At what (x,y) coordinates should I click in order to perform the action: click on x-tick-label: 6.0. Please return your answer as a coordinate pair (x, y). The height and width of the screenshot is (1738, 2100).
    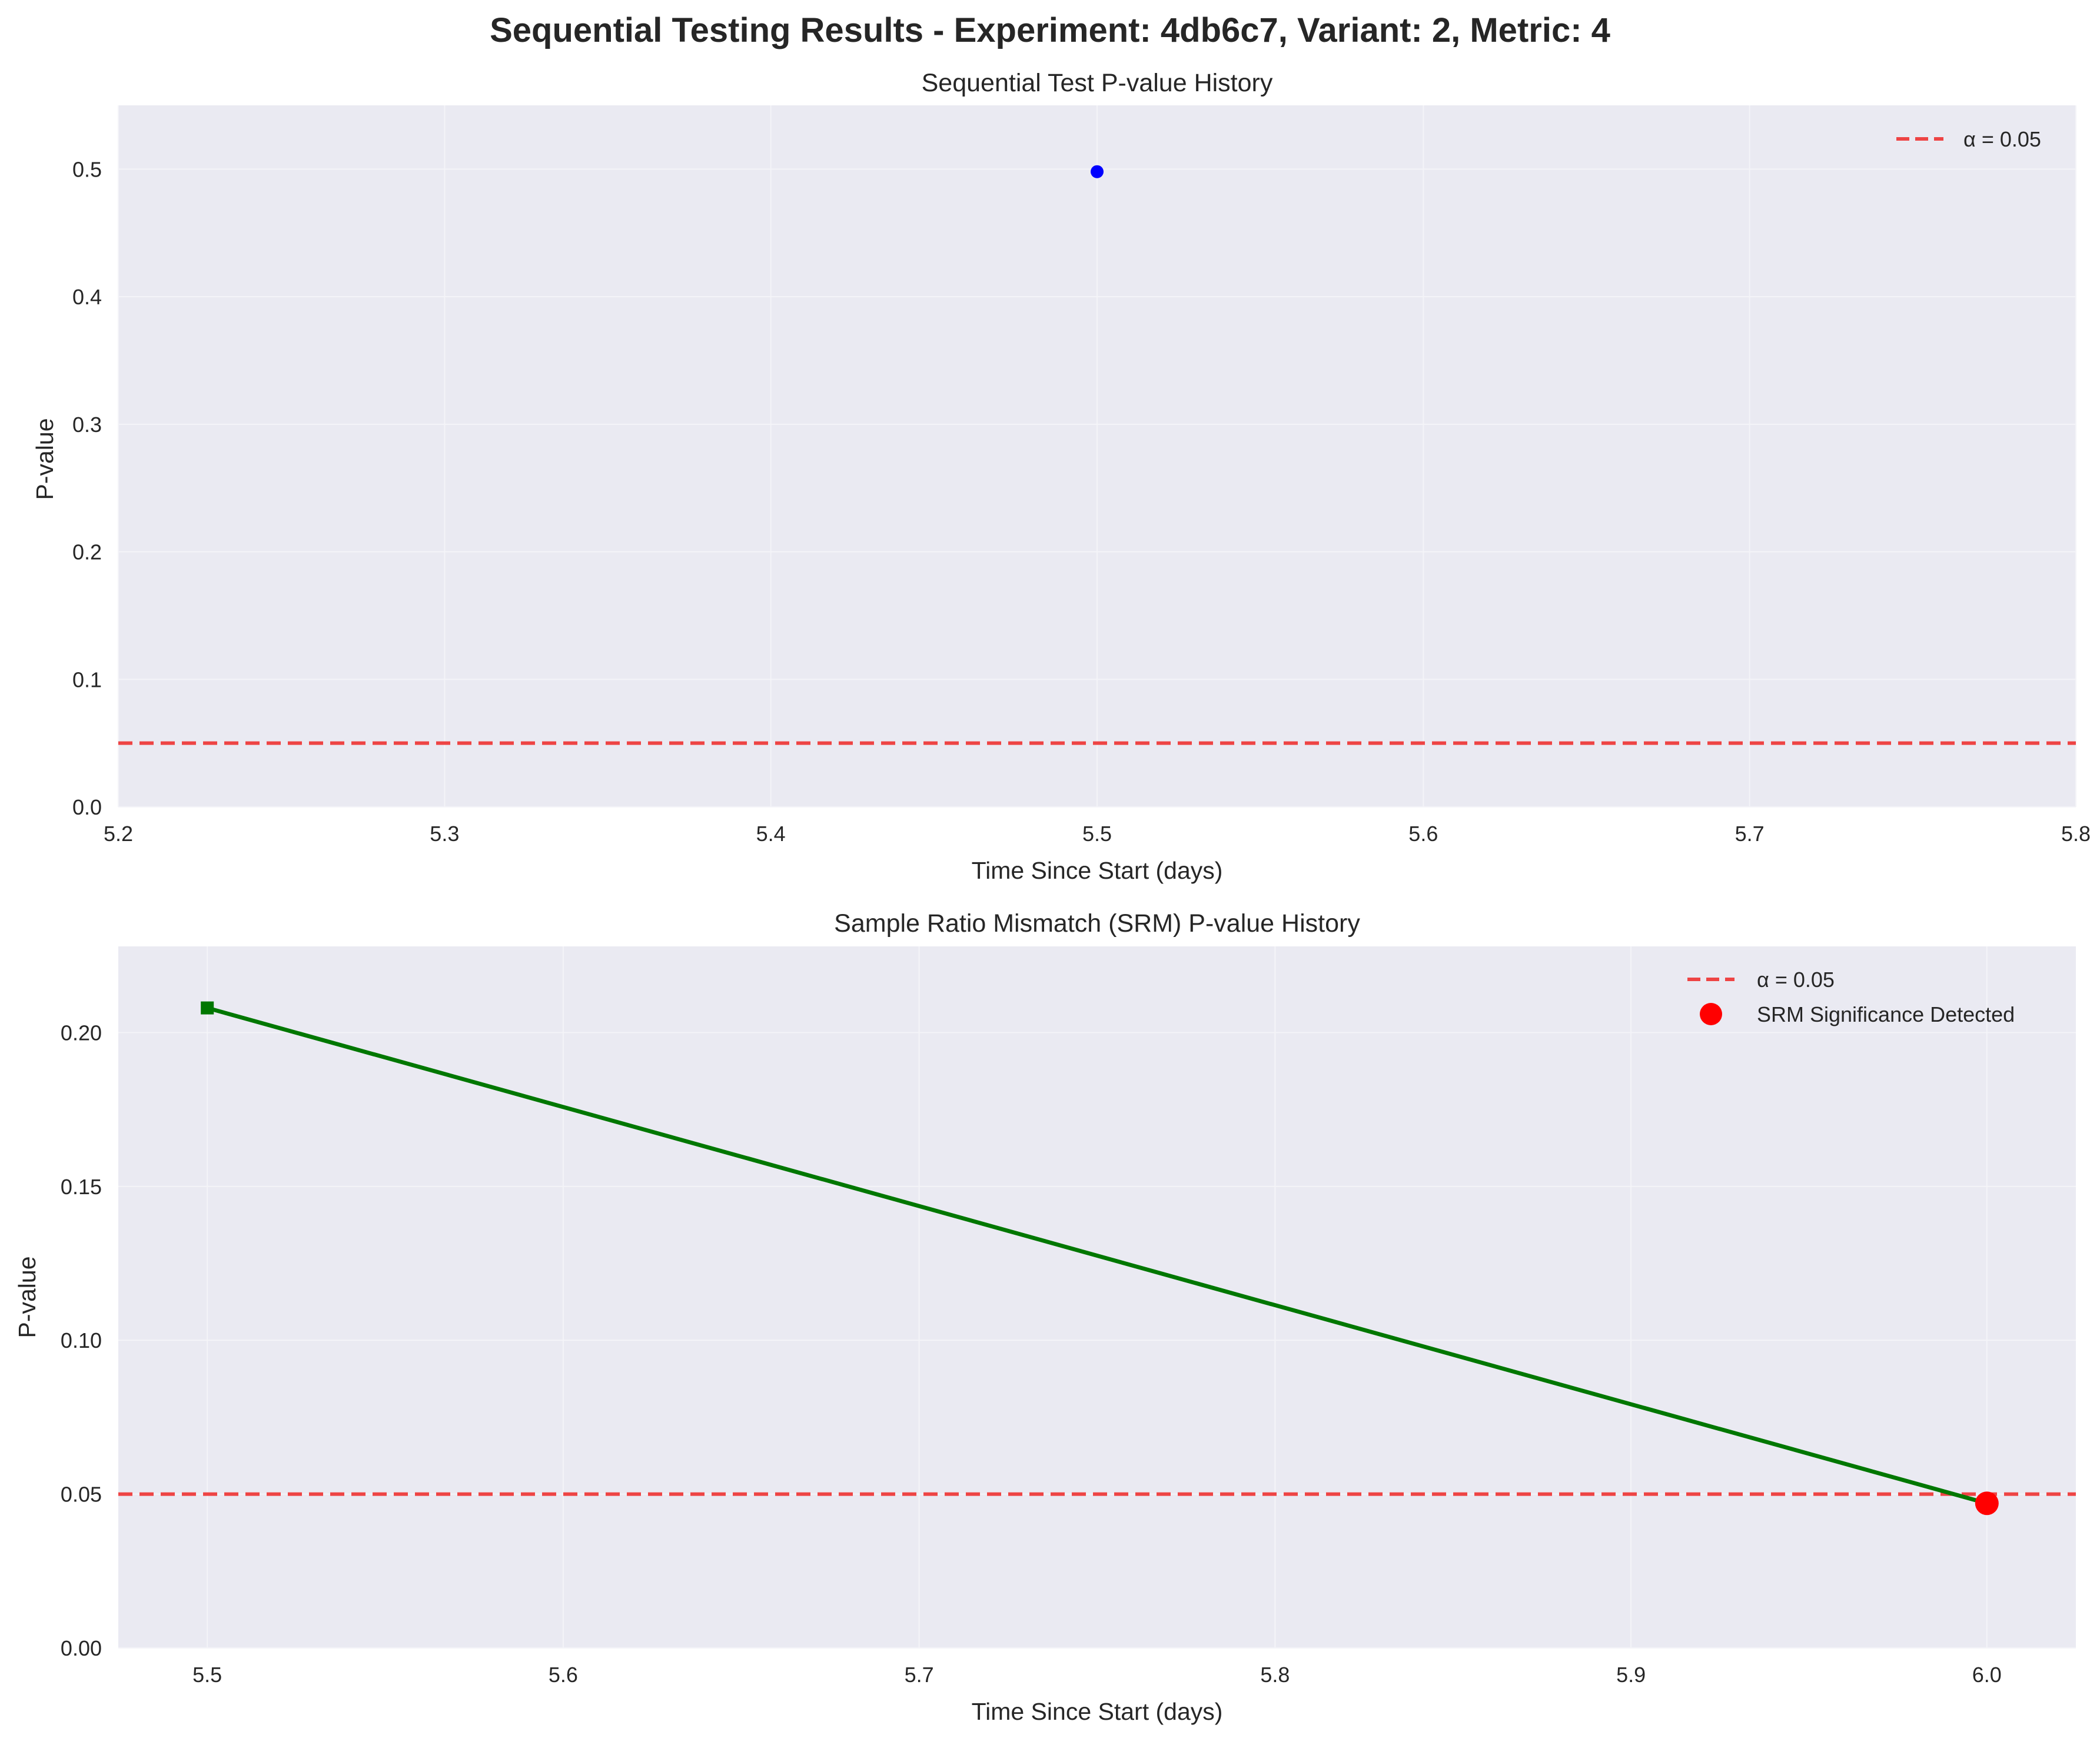
    Looking at the image, I should click on (1987, 1675).